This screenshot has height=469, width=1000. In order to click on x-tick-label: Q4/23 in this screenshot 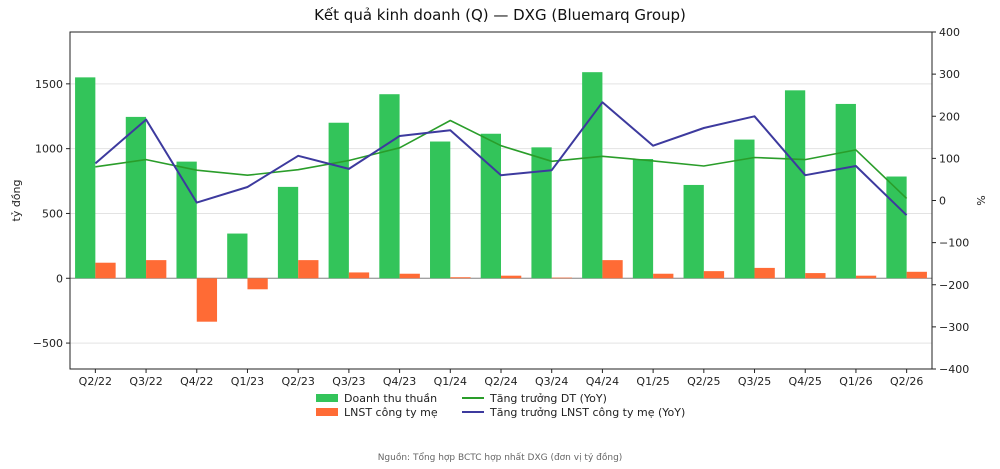, I will do `click(399, 381)`.